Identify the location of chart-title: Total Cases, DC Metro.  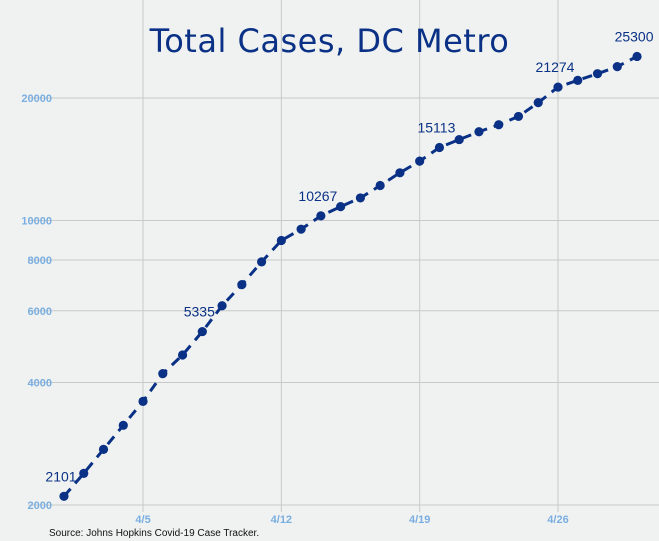
(329, 41).